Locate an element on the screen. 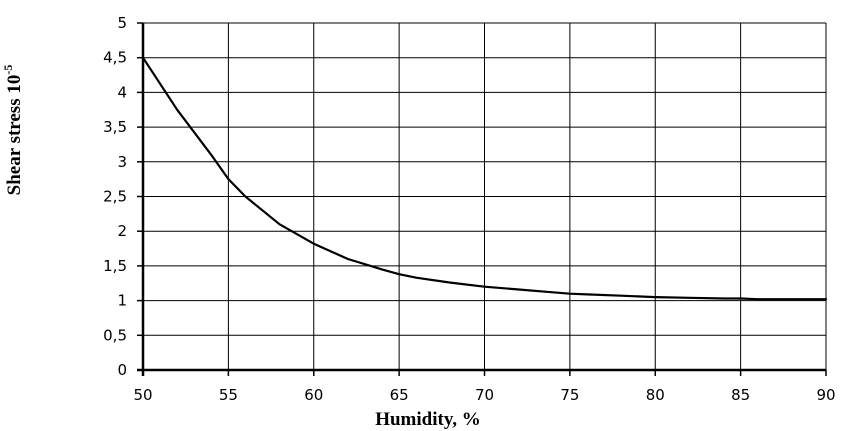  y-tick-label: 1,5 is located at coordinates (115, 266).